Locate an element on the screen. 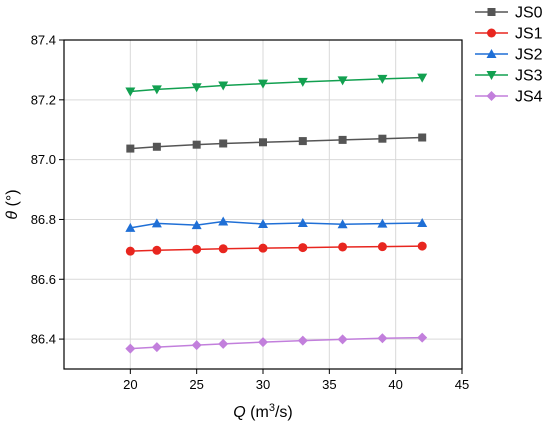 The width and height of the screenshot is (550, 428). y-tick-label: 86.8 is located at coordinates (43, 219).